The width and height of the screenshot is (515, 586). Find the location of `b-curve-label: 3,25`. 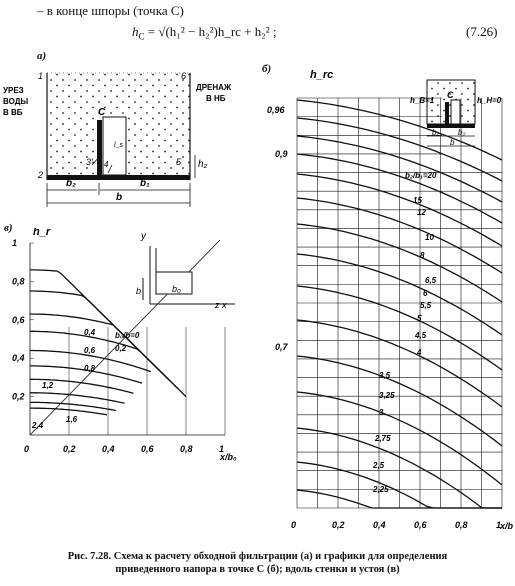

b-curve-label: 3,25 is located at coordinates (387, 395).